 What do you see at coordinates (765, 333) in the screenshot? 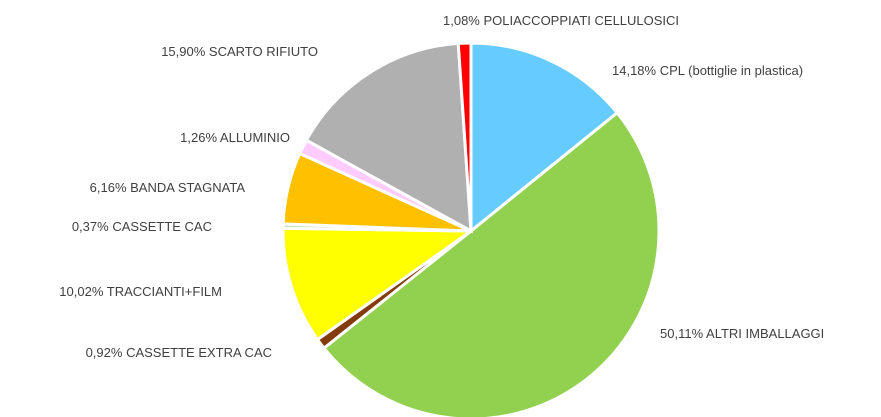
I see `slice-category-label: ALTRI IMBALLAGGI` at bounding box center [765, 333].